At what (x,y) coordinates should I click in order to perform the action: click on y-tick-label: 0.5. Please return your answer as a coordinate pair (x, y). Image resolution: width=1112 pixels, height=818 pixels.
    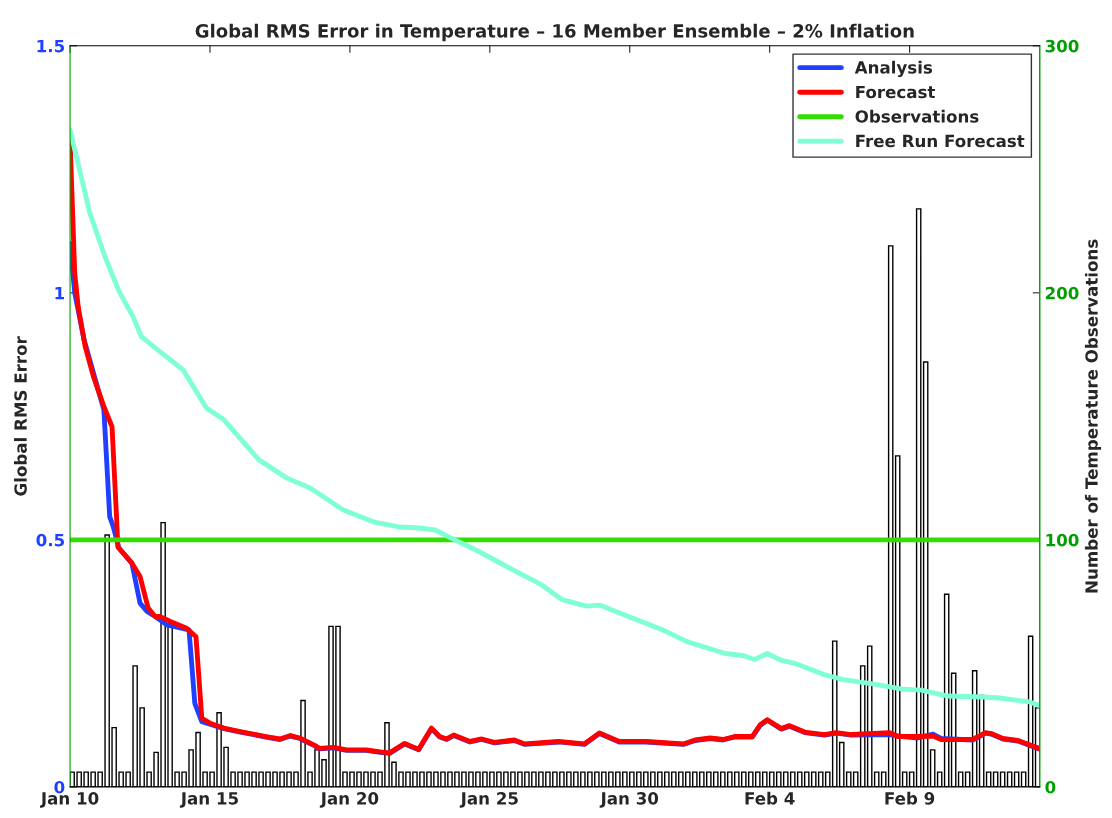
    Looking at the image, I should click on (50, 540).